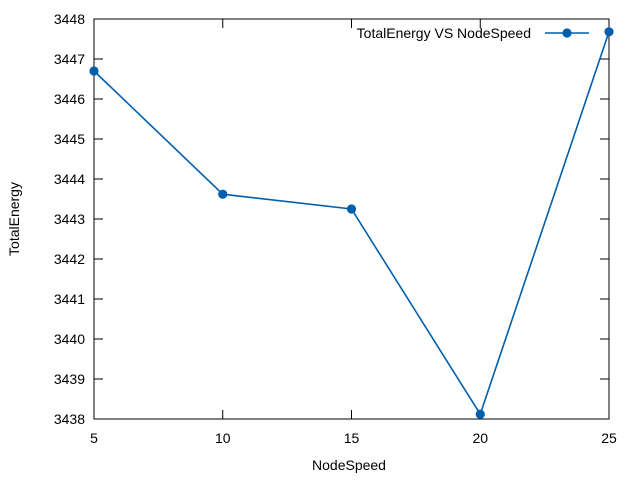 The width and height of the screenshot is (640, 480). Describe the element at coordinates (444, 33) in the screenshot. I see `legend-label: TotalEnergy VS NodeSpeed` at that location.